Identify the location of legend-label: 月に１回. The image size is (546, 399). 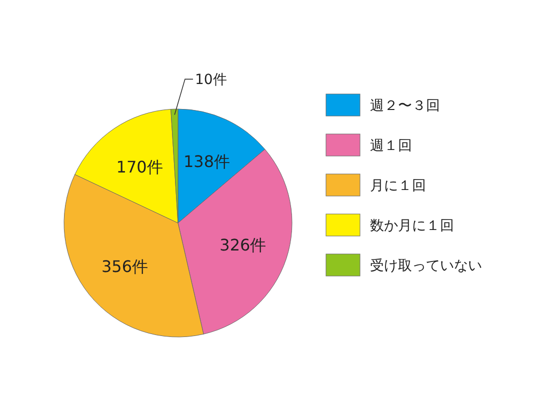
(398, 186).